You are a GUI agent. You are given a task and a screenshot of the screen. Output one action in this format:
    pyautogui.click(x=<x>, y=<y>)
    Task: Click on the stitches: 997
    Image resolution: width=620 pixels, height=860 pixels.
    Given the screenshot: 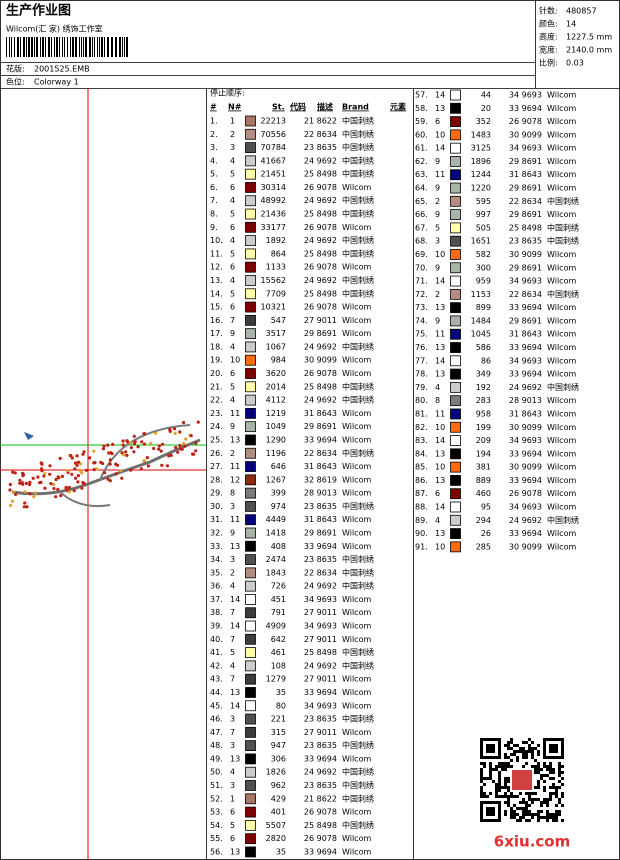 What is the action you would take?
    pyautogui.click(x=483, y=214)
    